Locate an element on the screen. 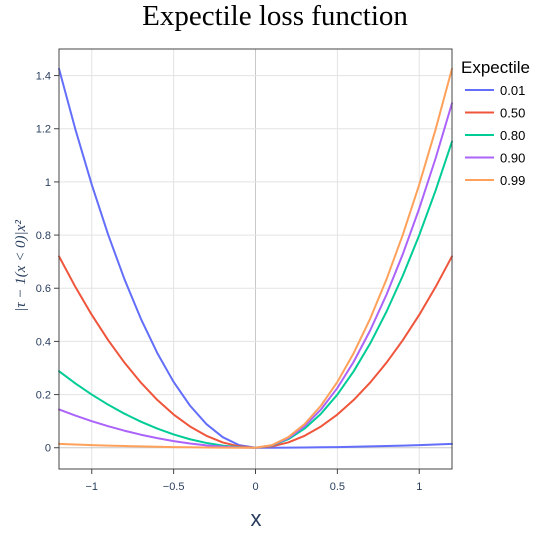 Image resolution: width=550 pixels, height=550 pixels. legend-items: 0.01 0.50 0.80 0.90 0.99 is located at coordinates (495, 135).